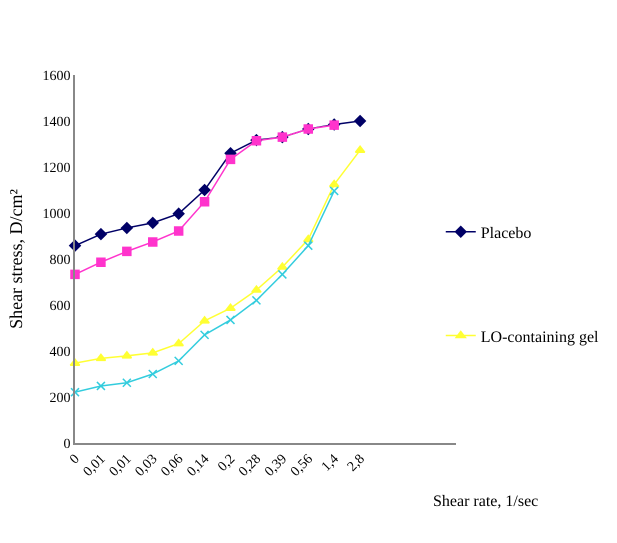 This screenshot has width=617, height=543. Describe the element at coordinates (506, 233) in the screenshot. I see `legend-label: Placebo` at that location.